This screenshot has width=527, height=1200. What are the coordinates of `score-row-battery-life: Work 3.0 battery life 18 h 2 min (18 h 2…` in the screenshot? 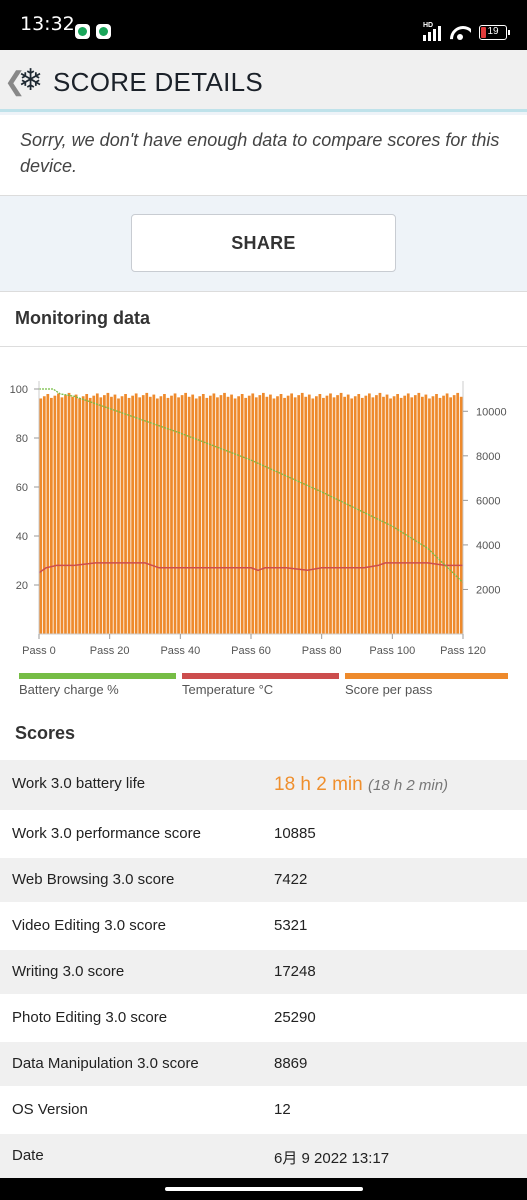 It's located at (263, 785).